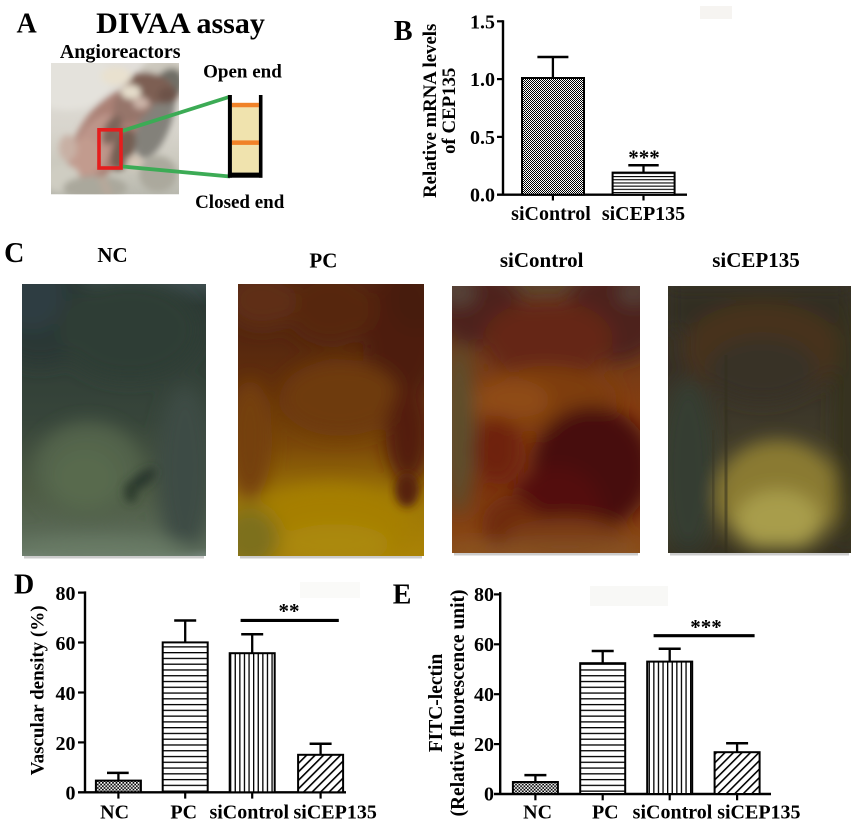  What do you see at coordinates (38, 690) in the screenshot?
I see `svg-text: Vascular density (%)` at bounding box center [38, 690].